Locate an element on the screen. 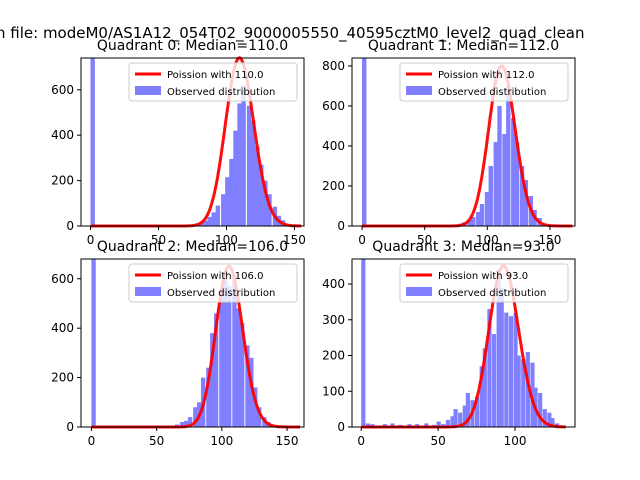 Image resolution: width=640 pixels, height=480 pixels. quadrant-1-legend: Poission with 112.0 Observed distribution is located at coordinates (484, 82).